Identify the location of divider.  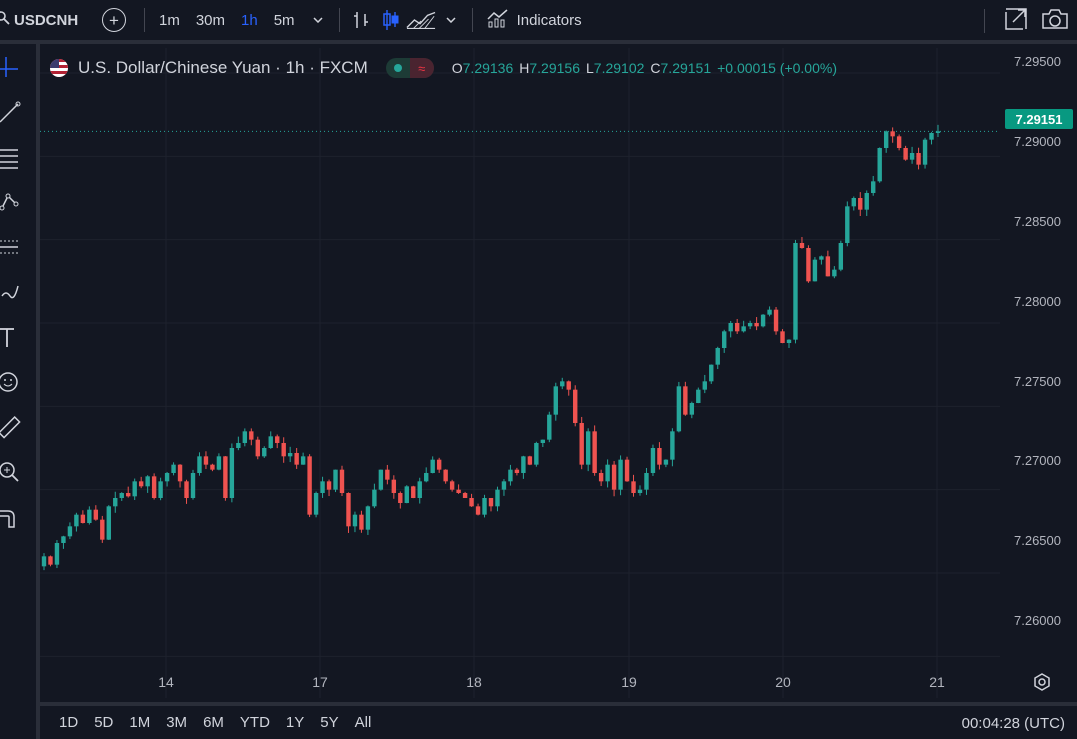
(144, 20).